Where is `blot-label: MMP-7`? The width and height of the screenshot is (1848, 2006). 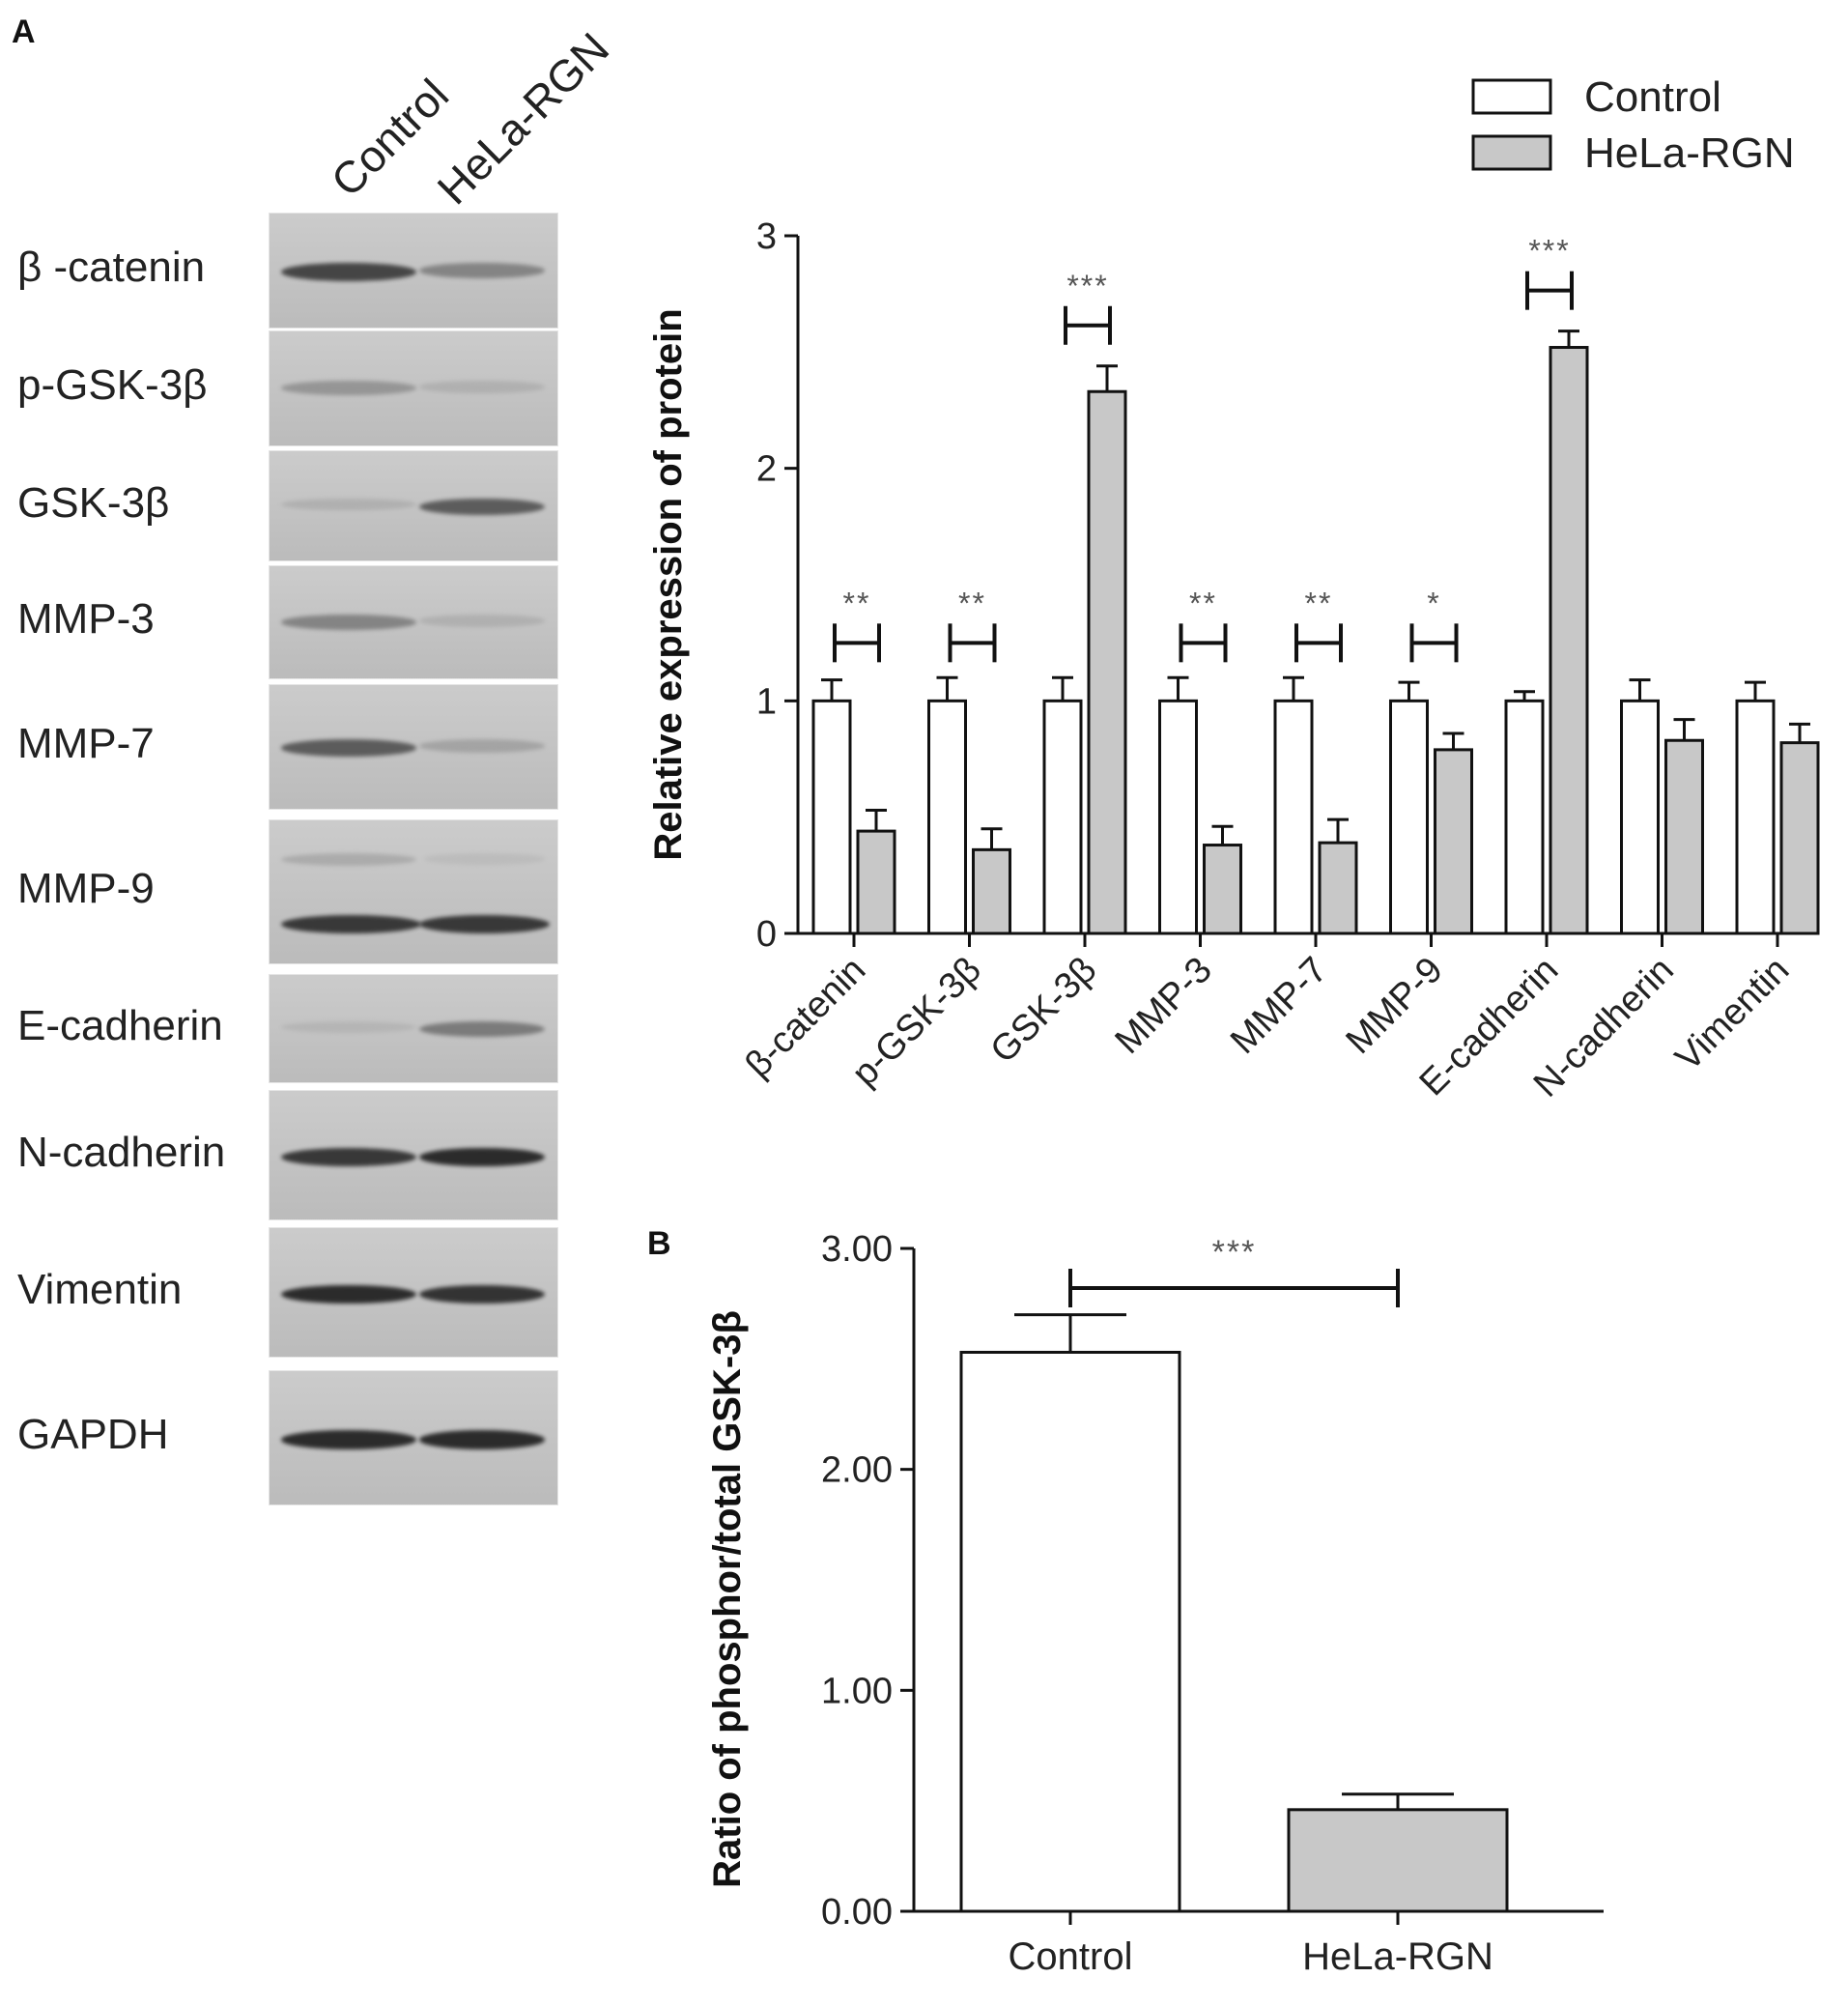
blot-label: MMP-7 is located at coordinates (86, 743).